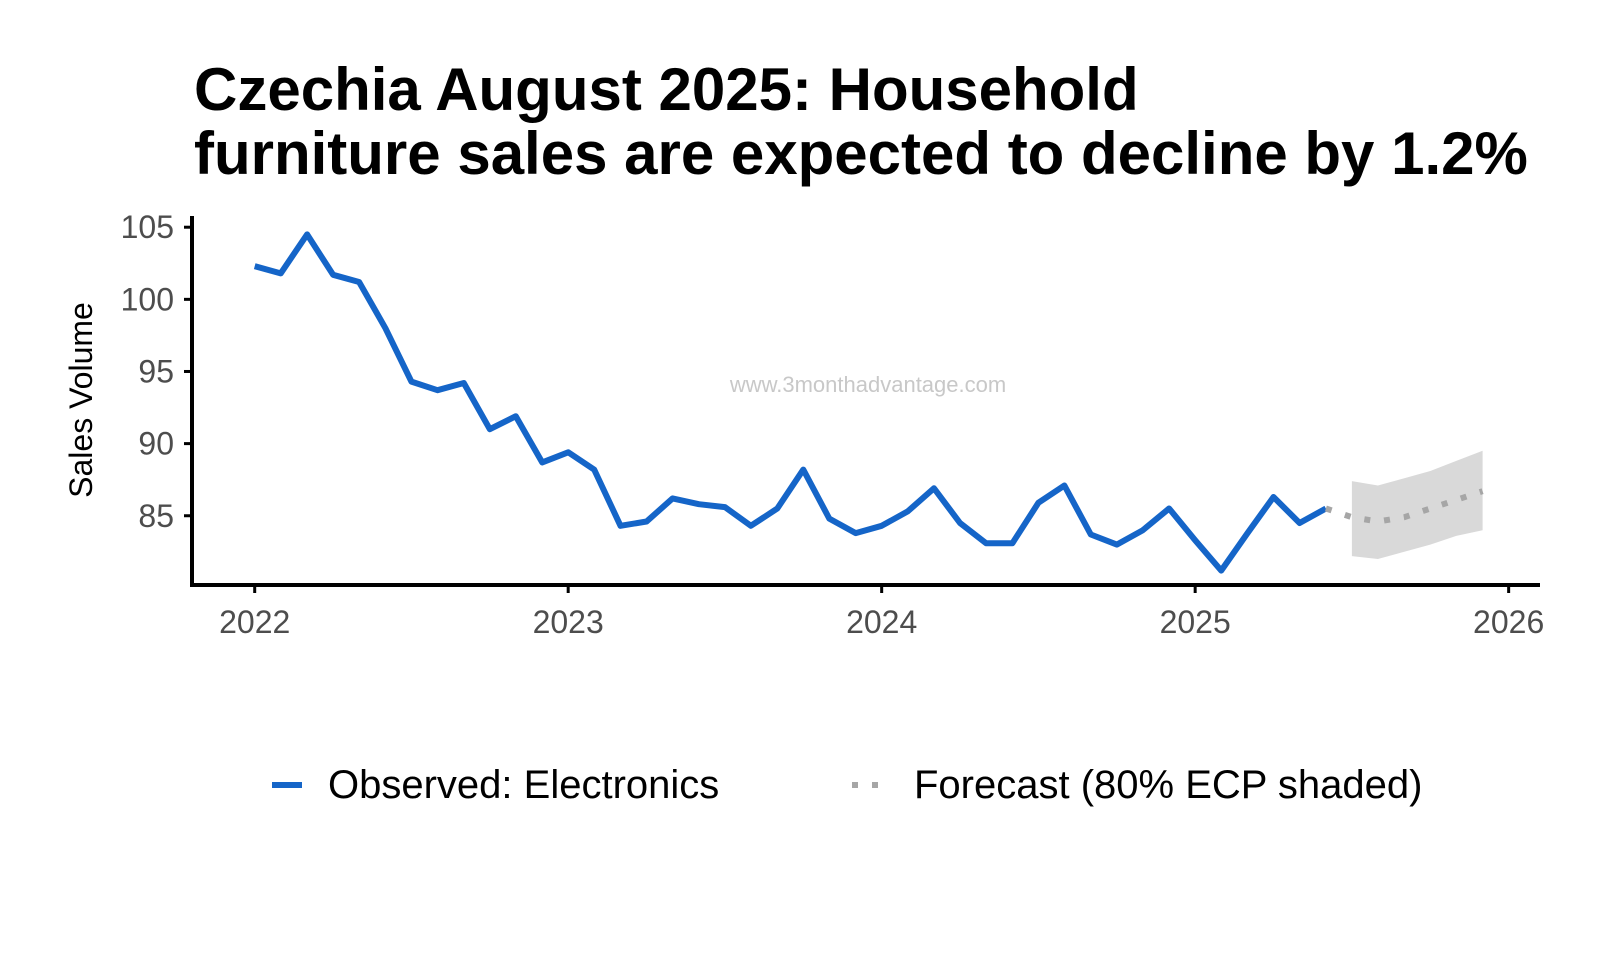 The width and height of the screenshot is (1600, 960). Describe the element at coordinates (1168, 784) in the screenshot. I see `legend-label-forecast: Forecast (80% ECP shaded)` at that location.